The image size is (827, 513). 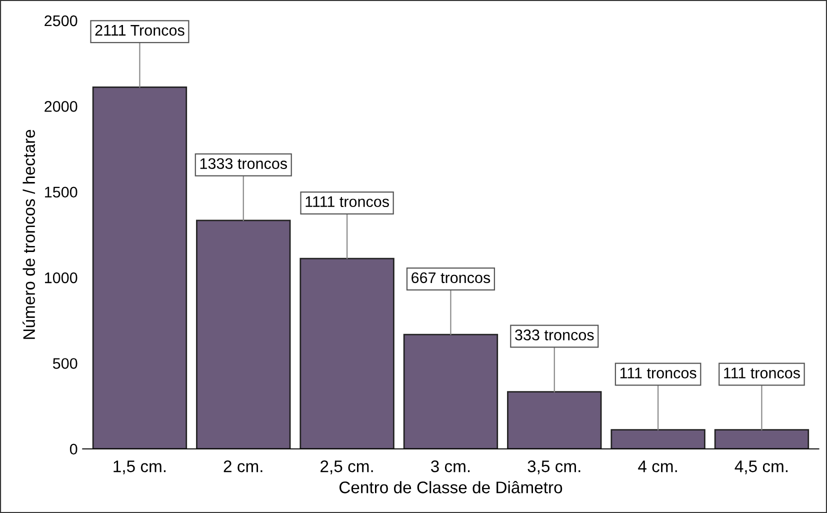 What do you see at coordinates (139, 30) in the screenshot?
I see `data-label: 2111 Troncos` at bounding box center [139, 30].